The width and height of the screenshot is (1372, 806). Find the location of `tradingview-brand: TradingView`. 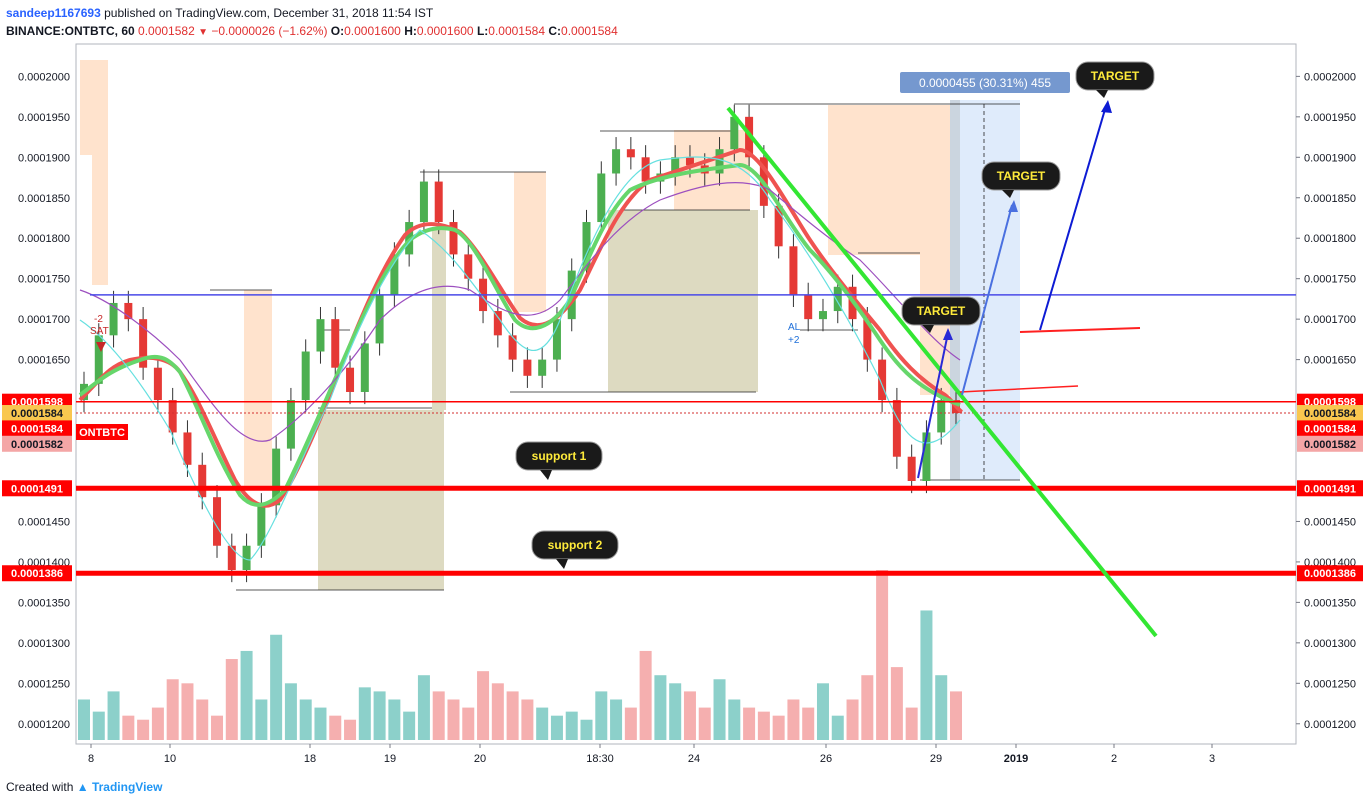

tradingview-brand: TradingView is located at coordinates (127, 787).